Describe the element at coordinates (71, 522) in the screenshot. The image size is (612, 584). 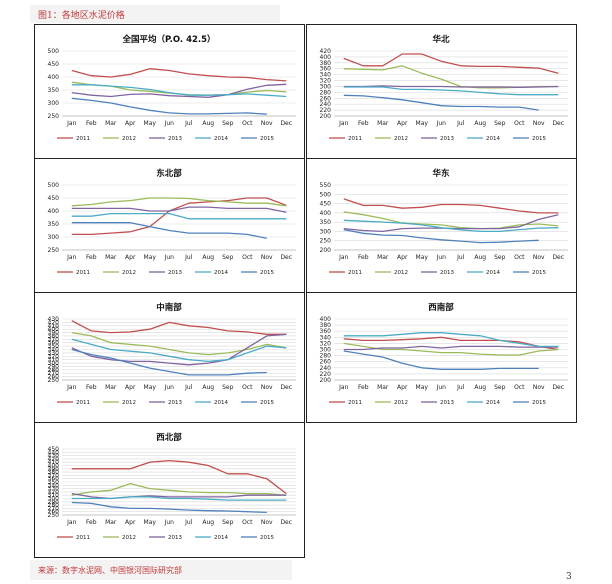
I see `x-tick-label: Jan` at that location.